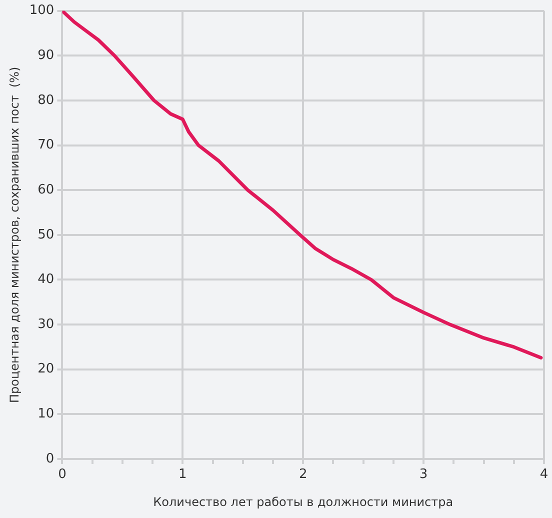  I want to click on y-tick-label: 80, so click(46, 100).